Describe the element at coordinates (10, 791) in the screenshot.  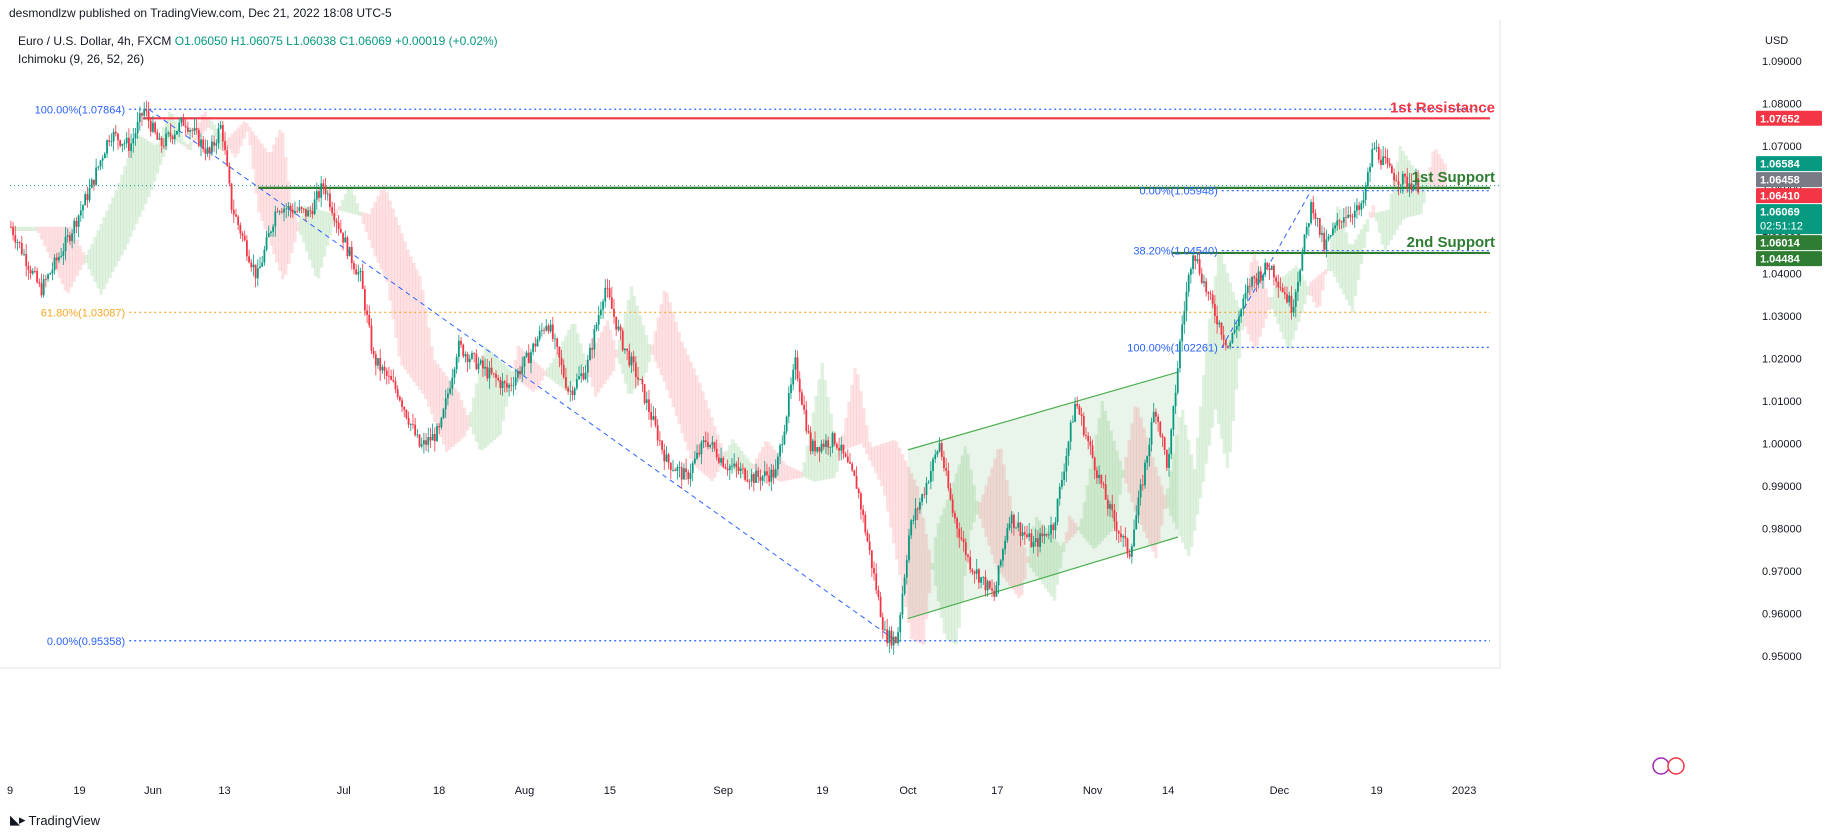
I see `x-tick-label: 9` at that location.